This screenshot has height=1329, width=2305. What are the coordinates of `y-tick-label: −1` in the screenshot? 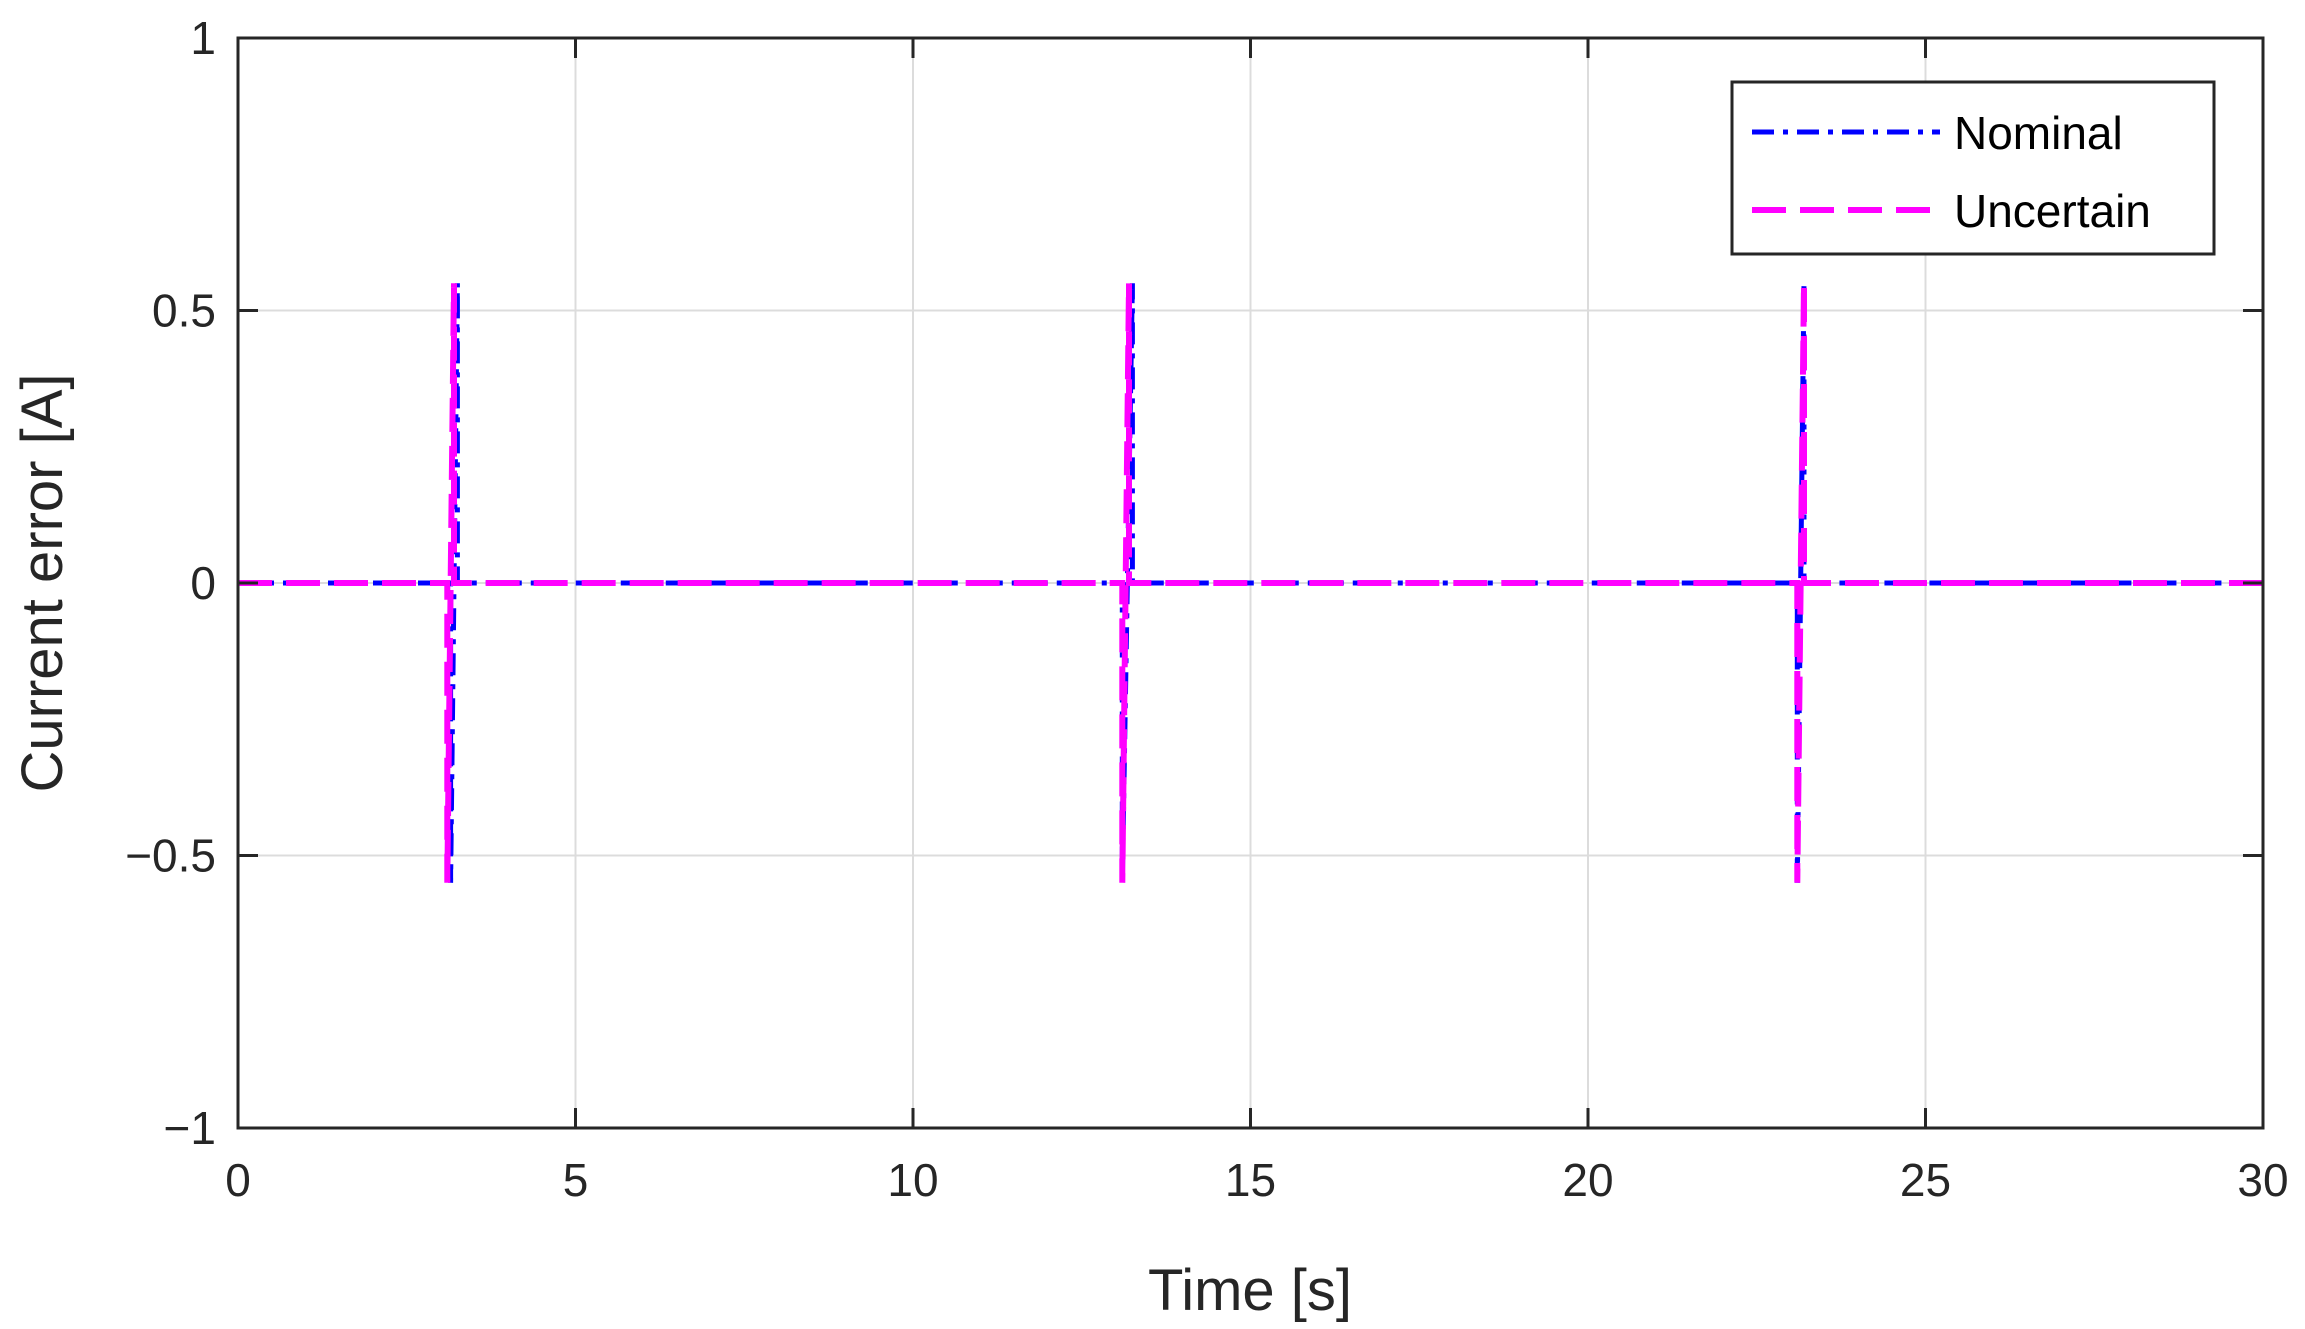 It's located at (190, 1128).